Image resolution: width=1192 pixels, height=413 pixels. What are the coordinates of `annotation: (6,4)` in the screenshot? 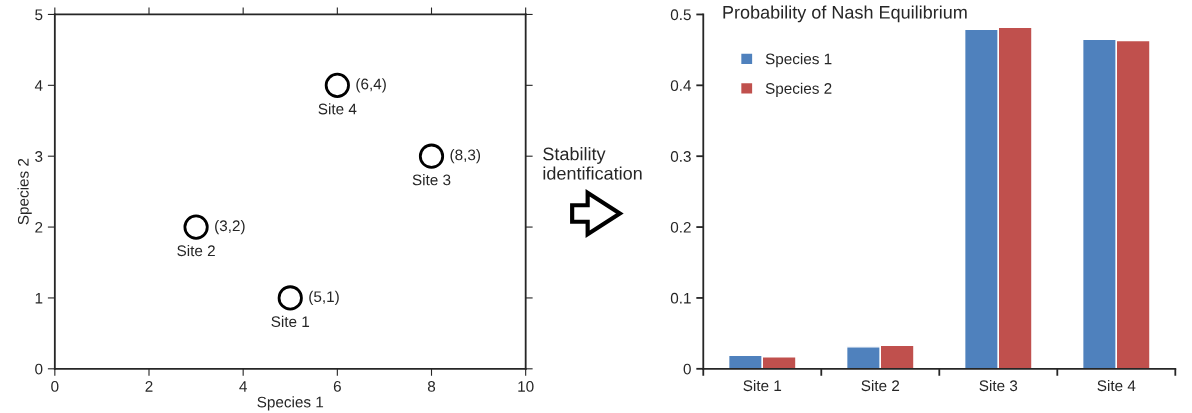 It's located at (371, 85).